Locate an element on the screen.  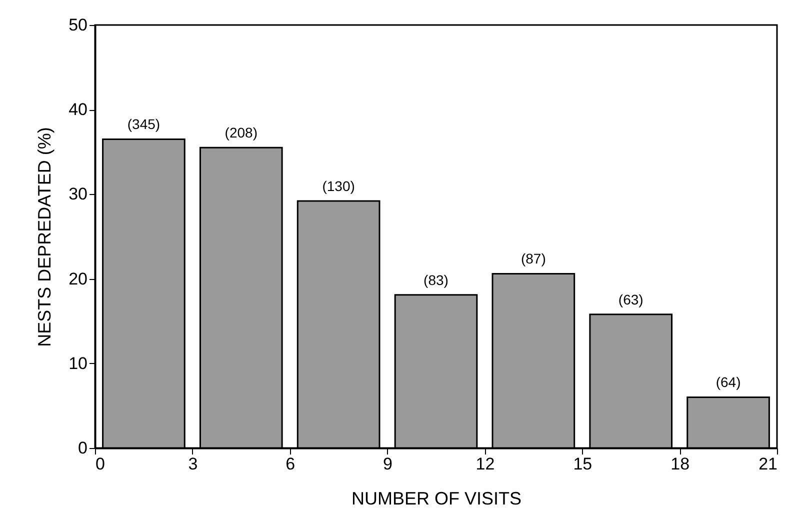
annotation: (87) is located at coordinates (533, 258).